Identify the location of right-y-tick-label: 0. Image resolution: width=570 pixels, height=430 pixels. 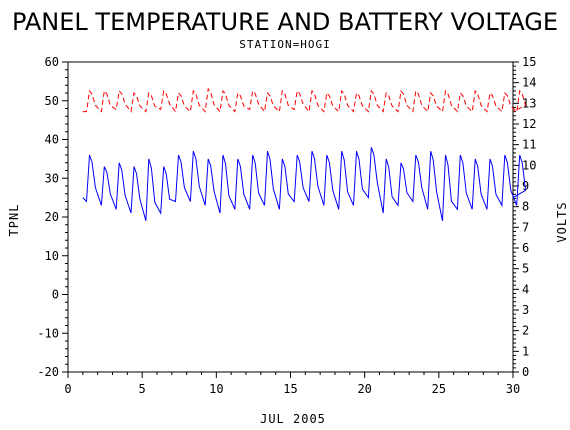
(525, 372).